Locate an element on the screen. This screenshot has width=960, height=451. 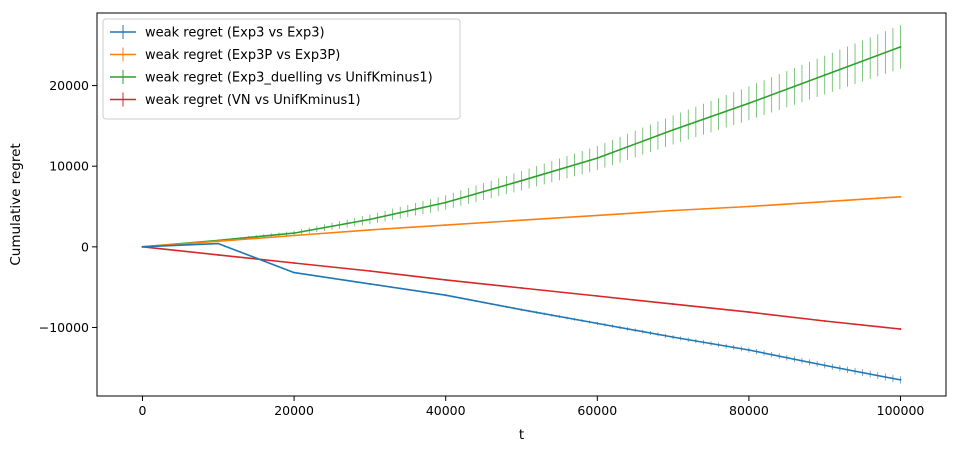
y-axis-label: Cumulative regret is located at coordinates (16, 204).